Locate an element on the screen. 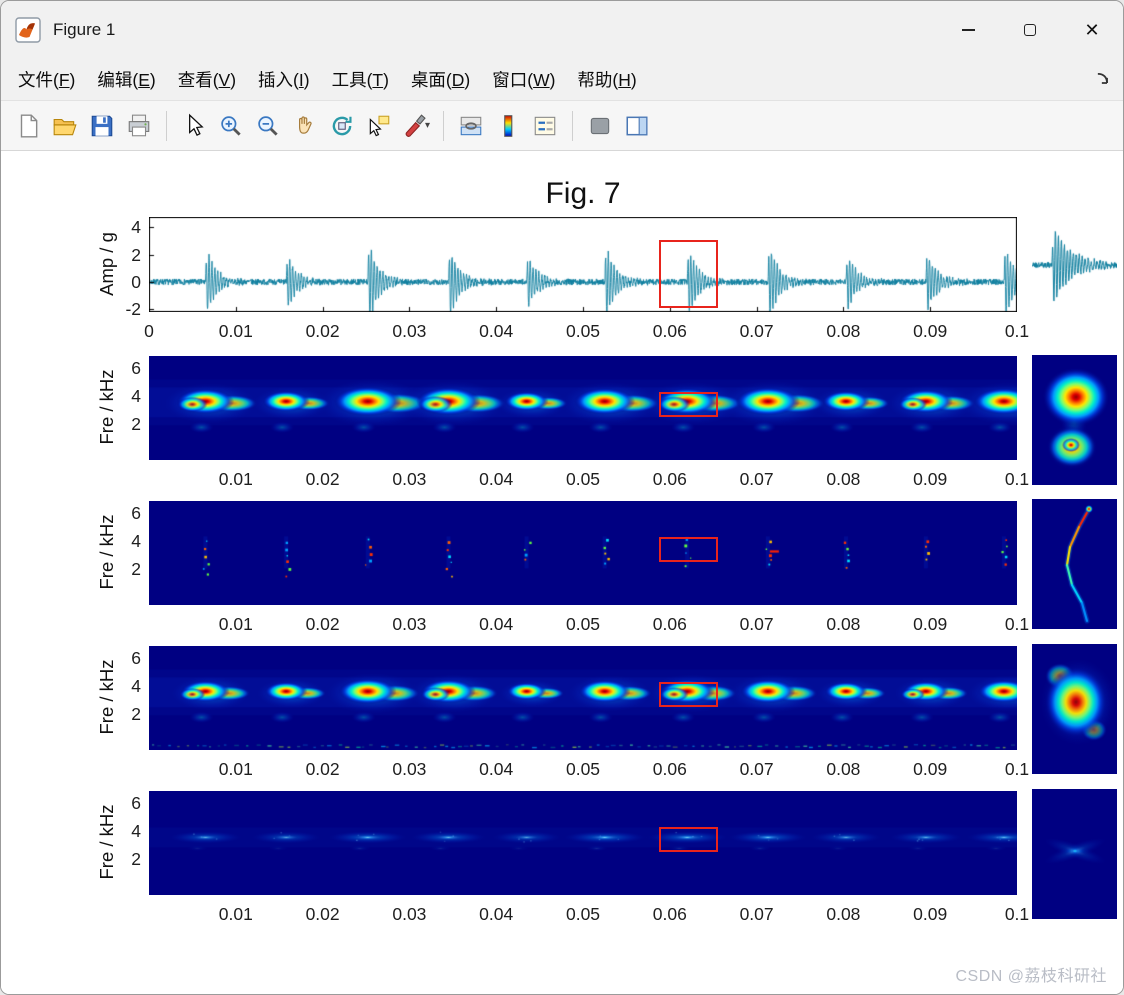 The height and width of the screenshot is (995, 1124). rotate-3d-icon is located at coordinates (342, 125).